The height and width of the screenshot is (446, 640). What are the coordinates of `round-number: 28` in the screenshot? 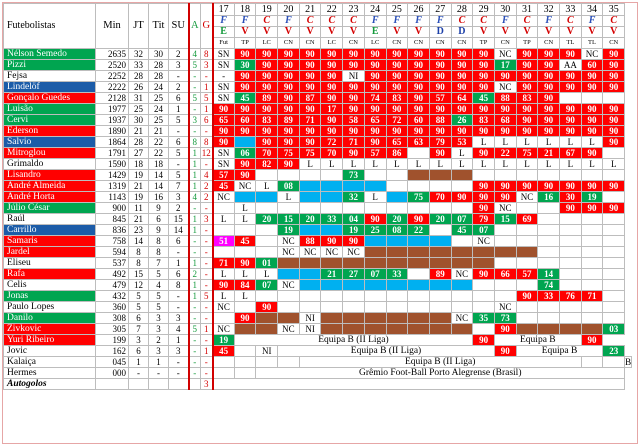 It's located at (462, 9).